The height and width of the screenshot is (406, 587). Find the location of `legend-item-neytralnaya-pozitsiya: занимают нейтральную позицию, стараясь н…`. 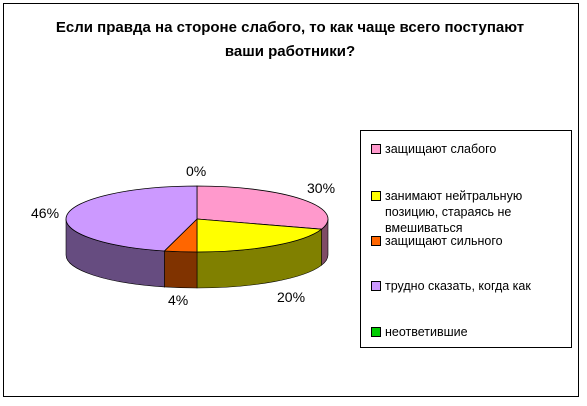

legend-item-neytralnaya-pozitsiya: занимают нейтральную позицию, стараясь н… is located at coordinates (460, 212).